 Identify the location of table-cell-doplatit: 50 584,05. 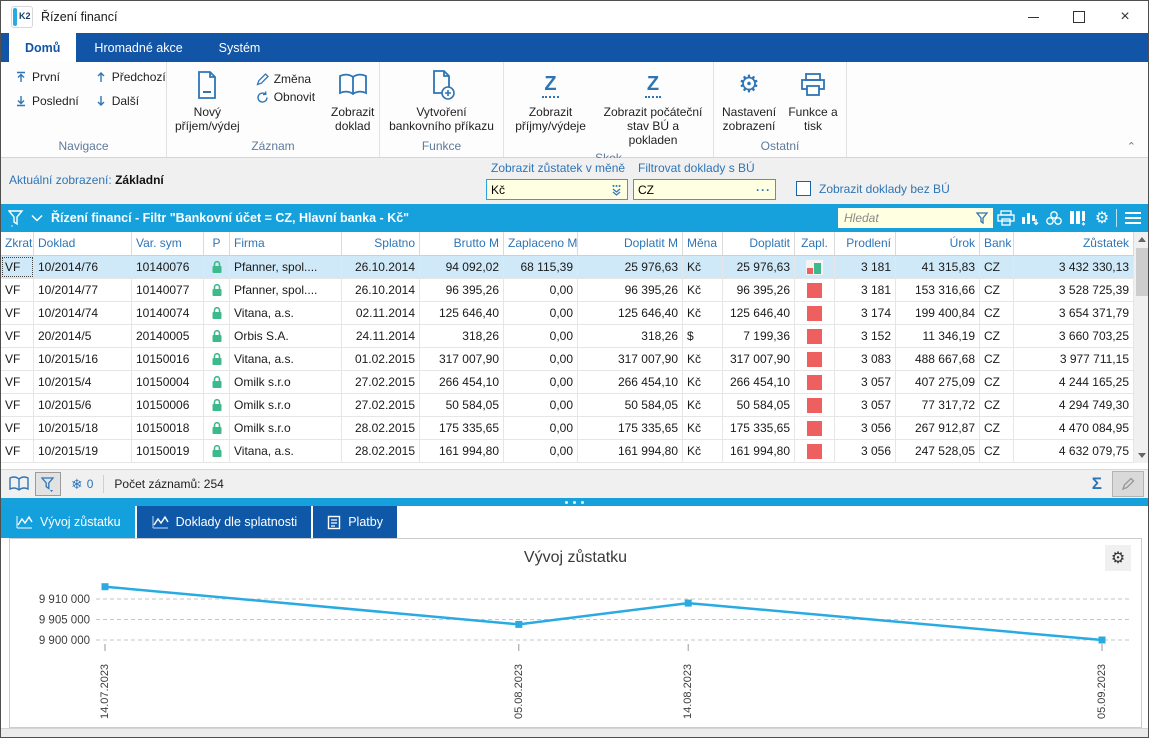
(759, 405).